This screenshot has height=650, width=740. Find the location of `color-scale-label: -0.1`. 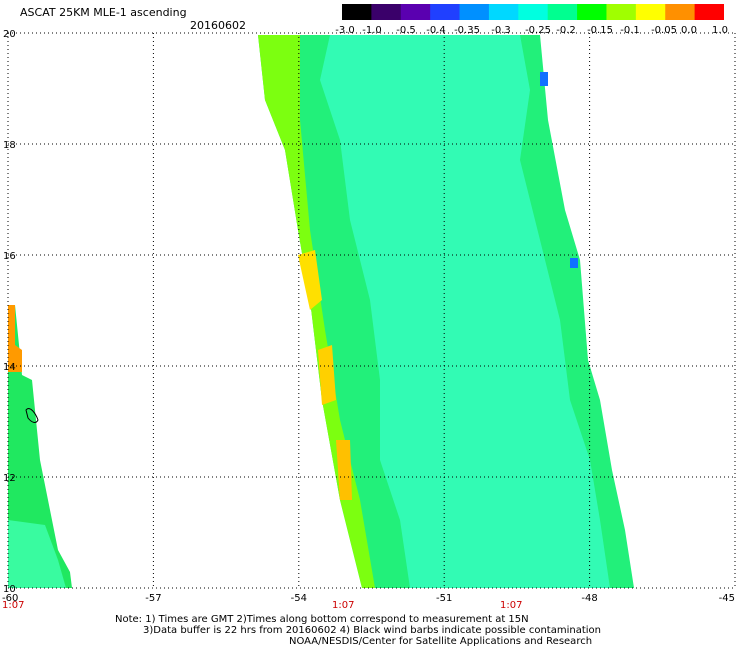

color-scale-label: -0.1 is located at coordinates (630, 30).